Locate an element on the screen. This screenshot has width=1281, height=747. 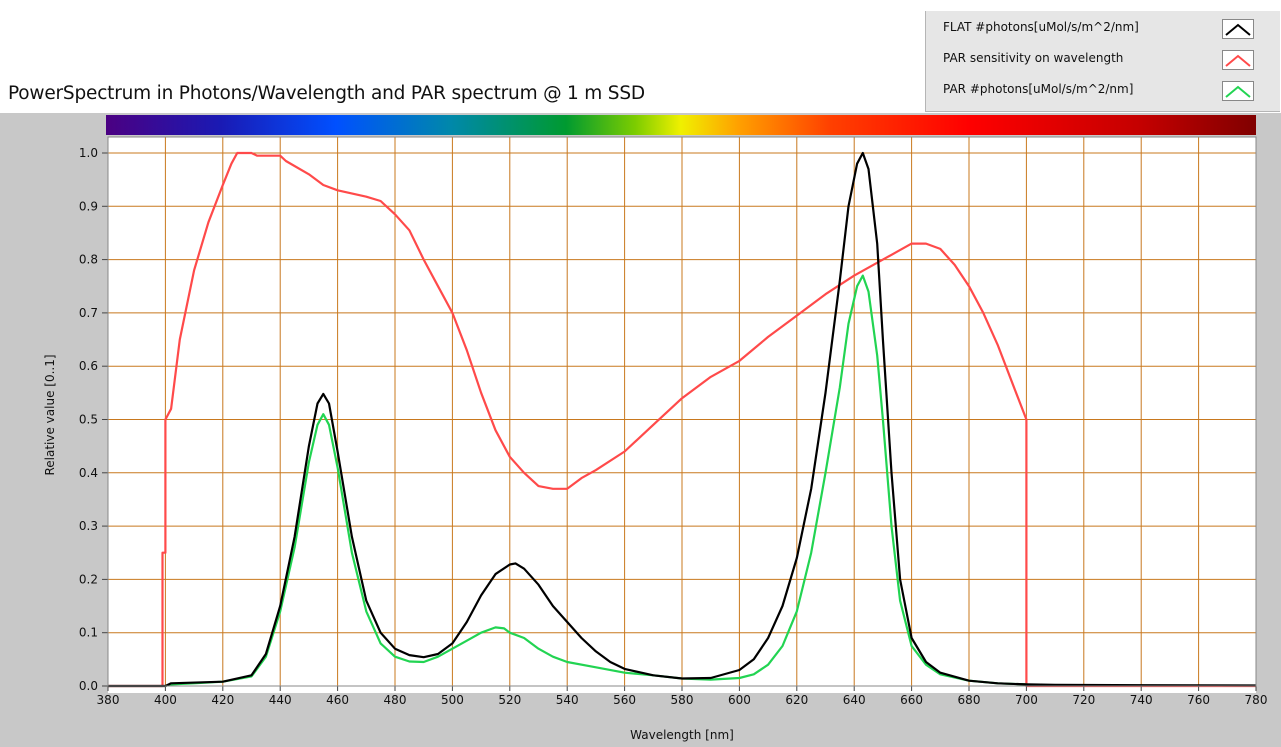
x-tick-label: 540 is located at coordinates (567, 700).